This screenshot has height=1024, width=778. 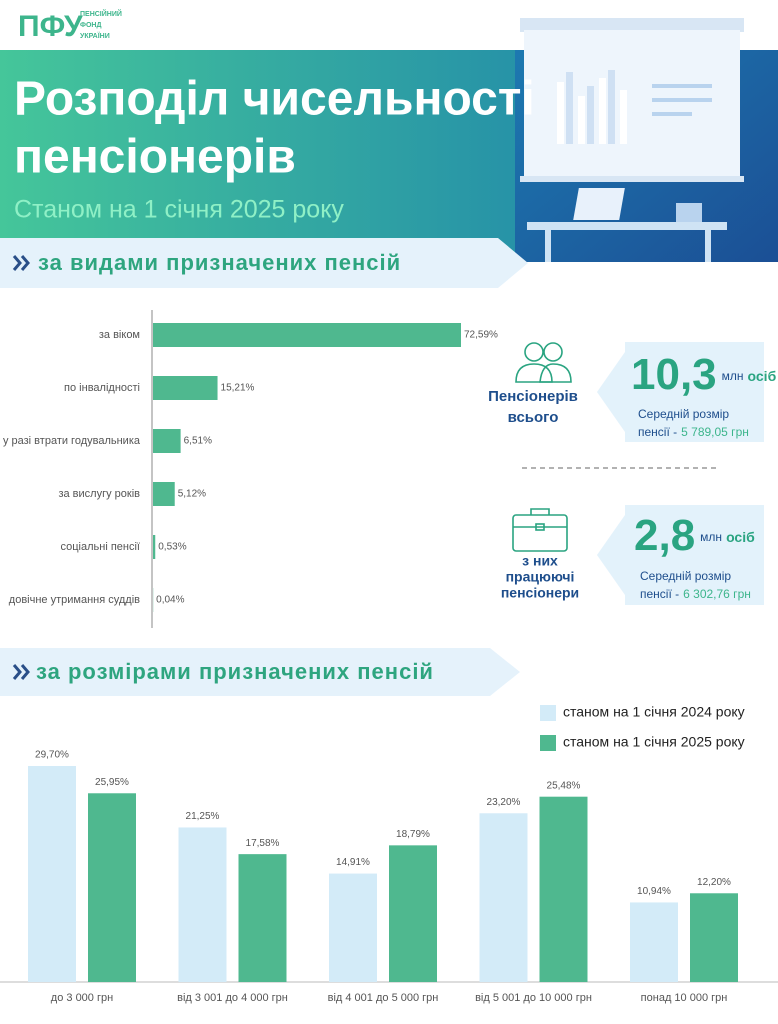 I want to click on section-title: за видами призначених пенсій, so click(x=219, y=262).